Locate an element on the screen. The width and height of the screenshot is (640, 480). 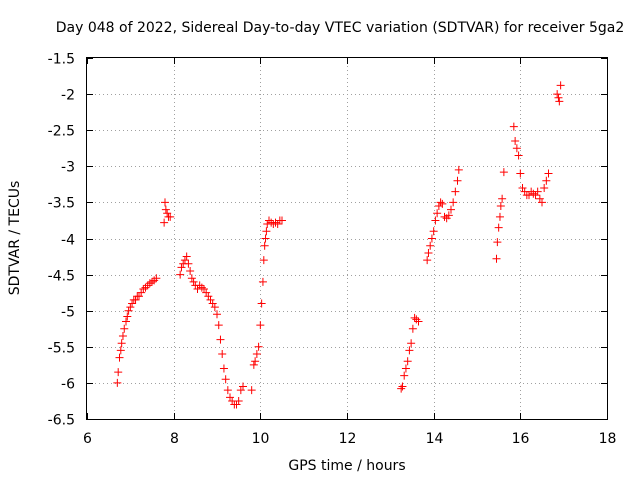
y-tick-label: -4.5 is located at coordinates (61, 277).